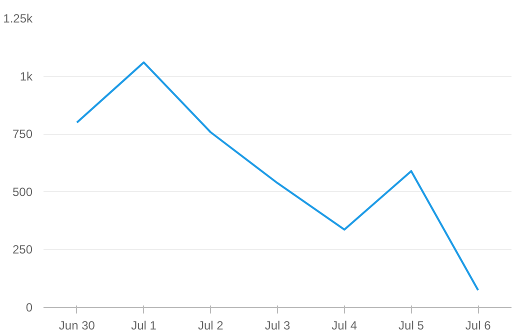  Describe the element at coordinates (478, 325) in the screenshot. I see `x-tick-label: Jul 6` at that location.